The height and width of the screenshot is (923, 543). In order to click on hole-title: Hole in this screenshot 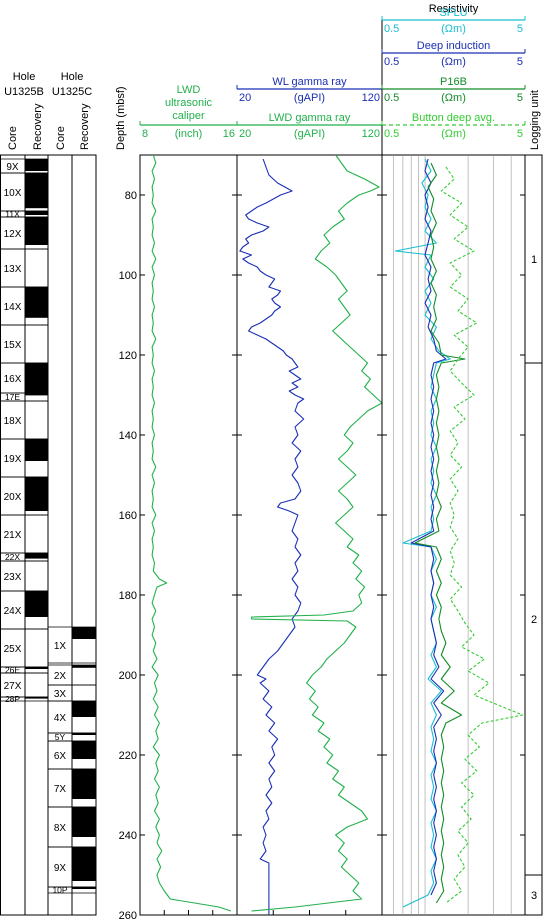, I will do `click(72, 77)`.